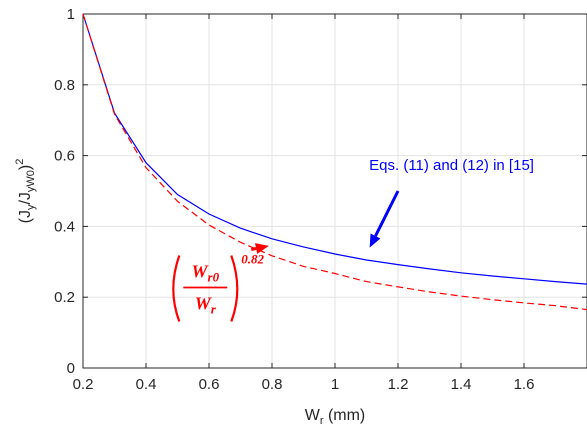  What do you see at coordinates (345, 415) in the screenshot?
I see `x-axis-label-rest: (mm)` at bounding box center [345, 415].